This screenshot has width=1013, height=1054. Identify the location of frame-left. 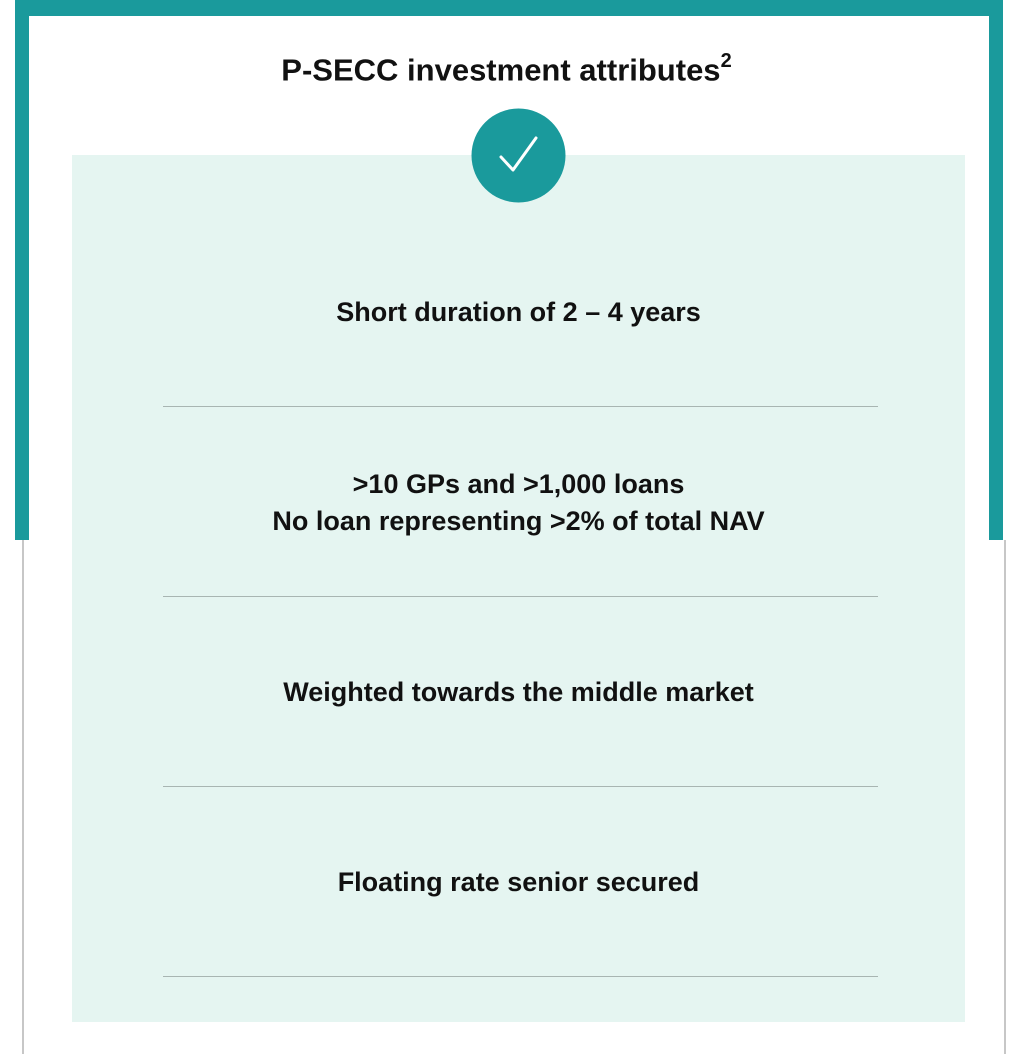
(22, 270).